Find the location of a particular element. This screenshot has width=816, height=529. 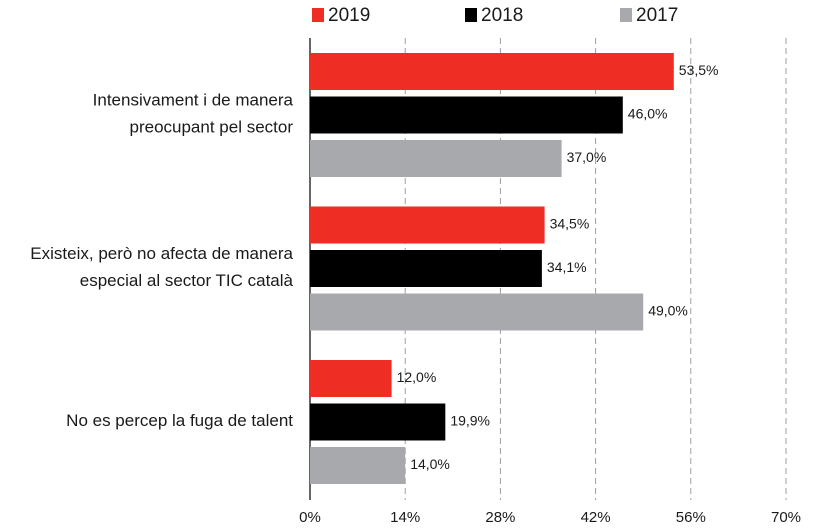

value-label: 53,5% is located at coordinates (699, 70).